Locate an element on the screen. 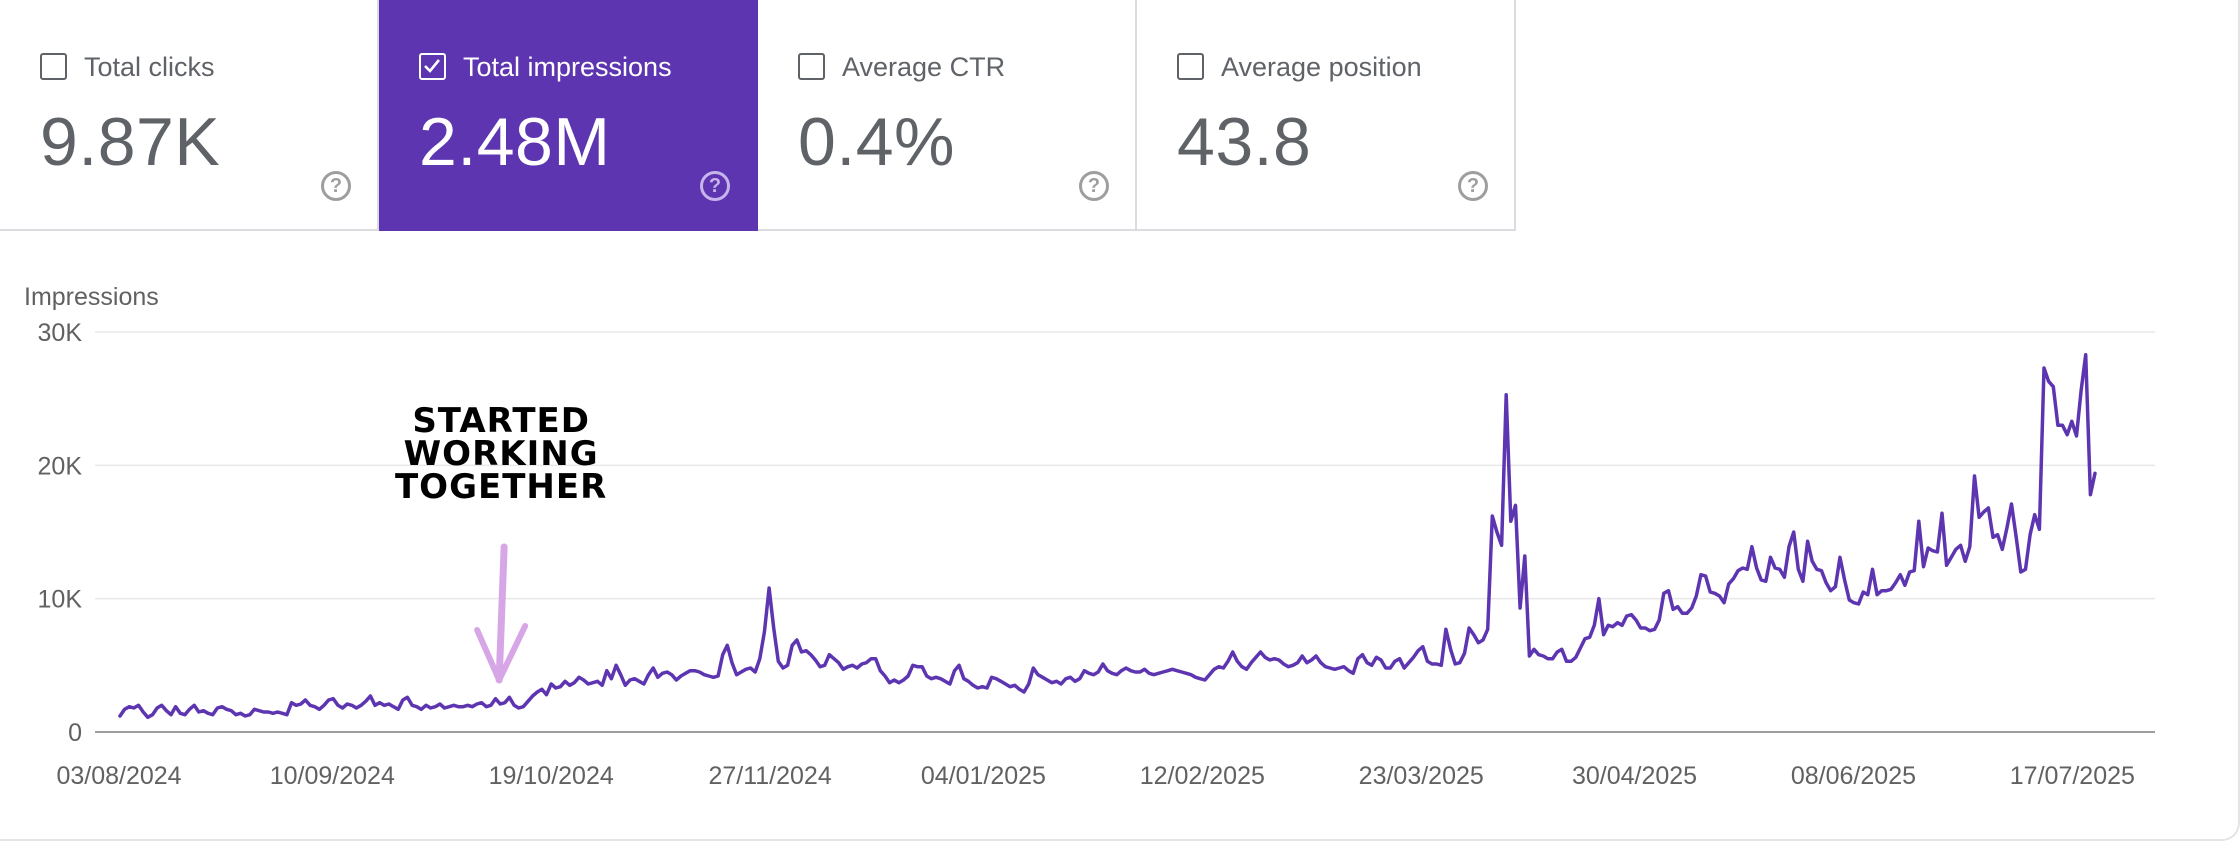  metric-value: 9.87K is located at coordinates (130, 142).